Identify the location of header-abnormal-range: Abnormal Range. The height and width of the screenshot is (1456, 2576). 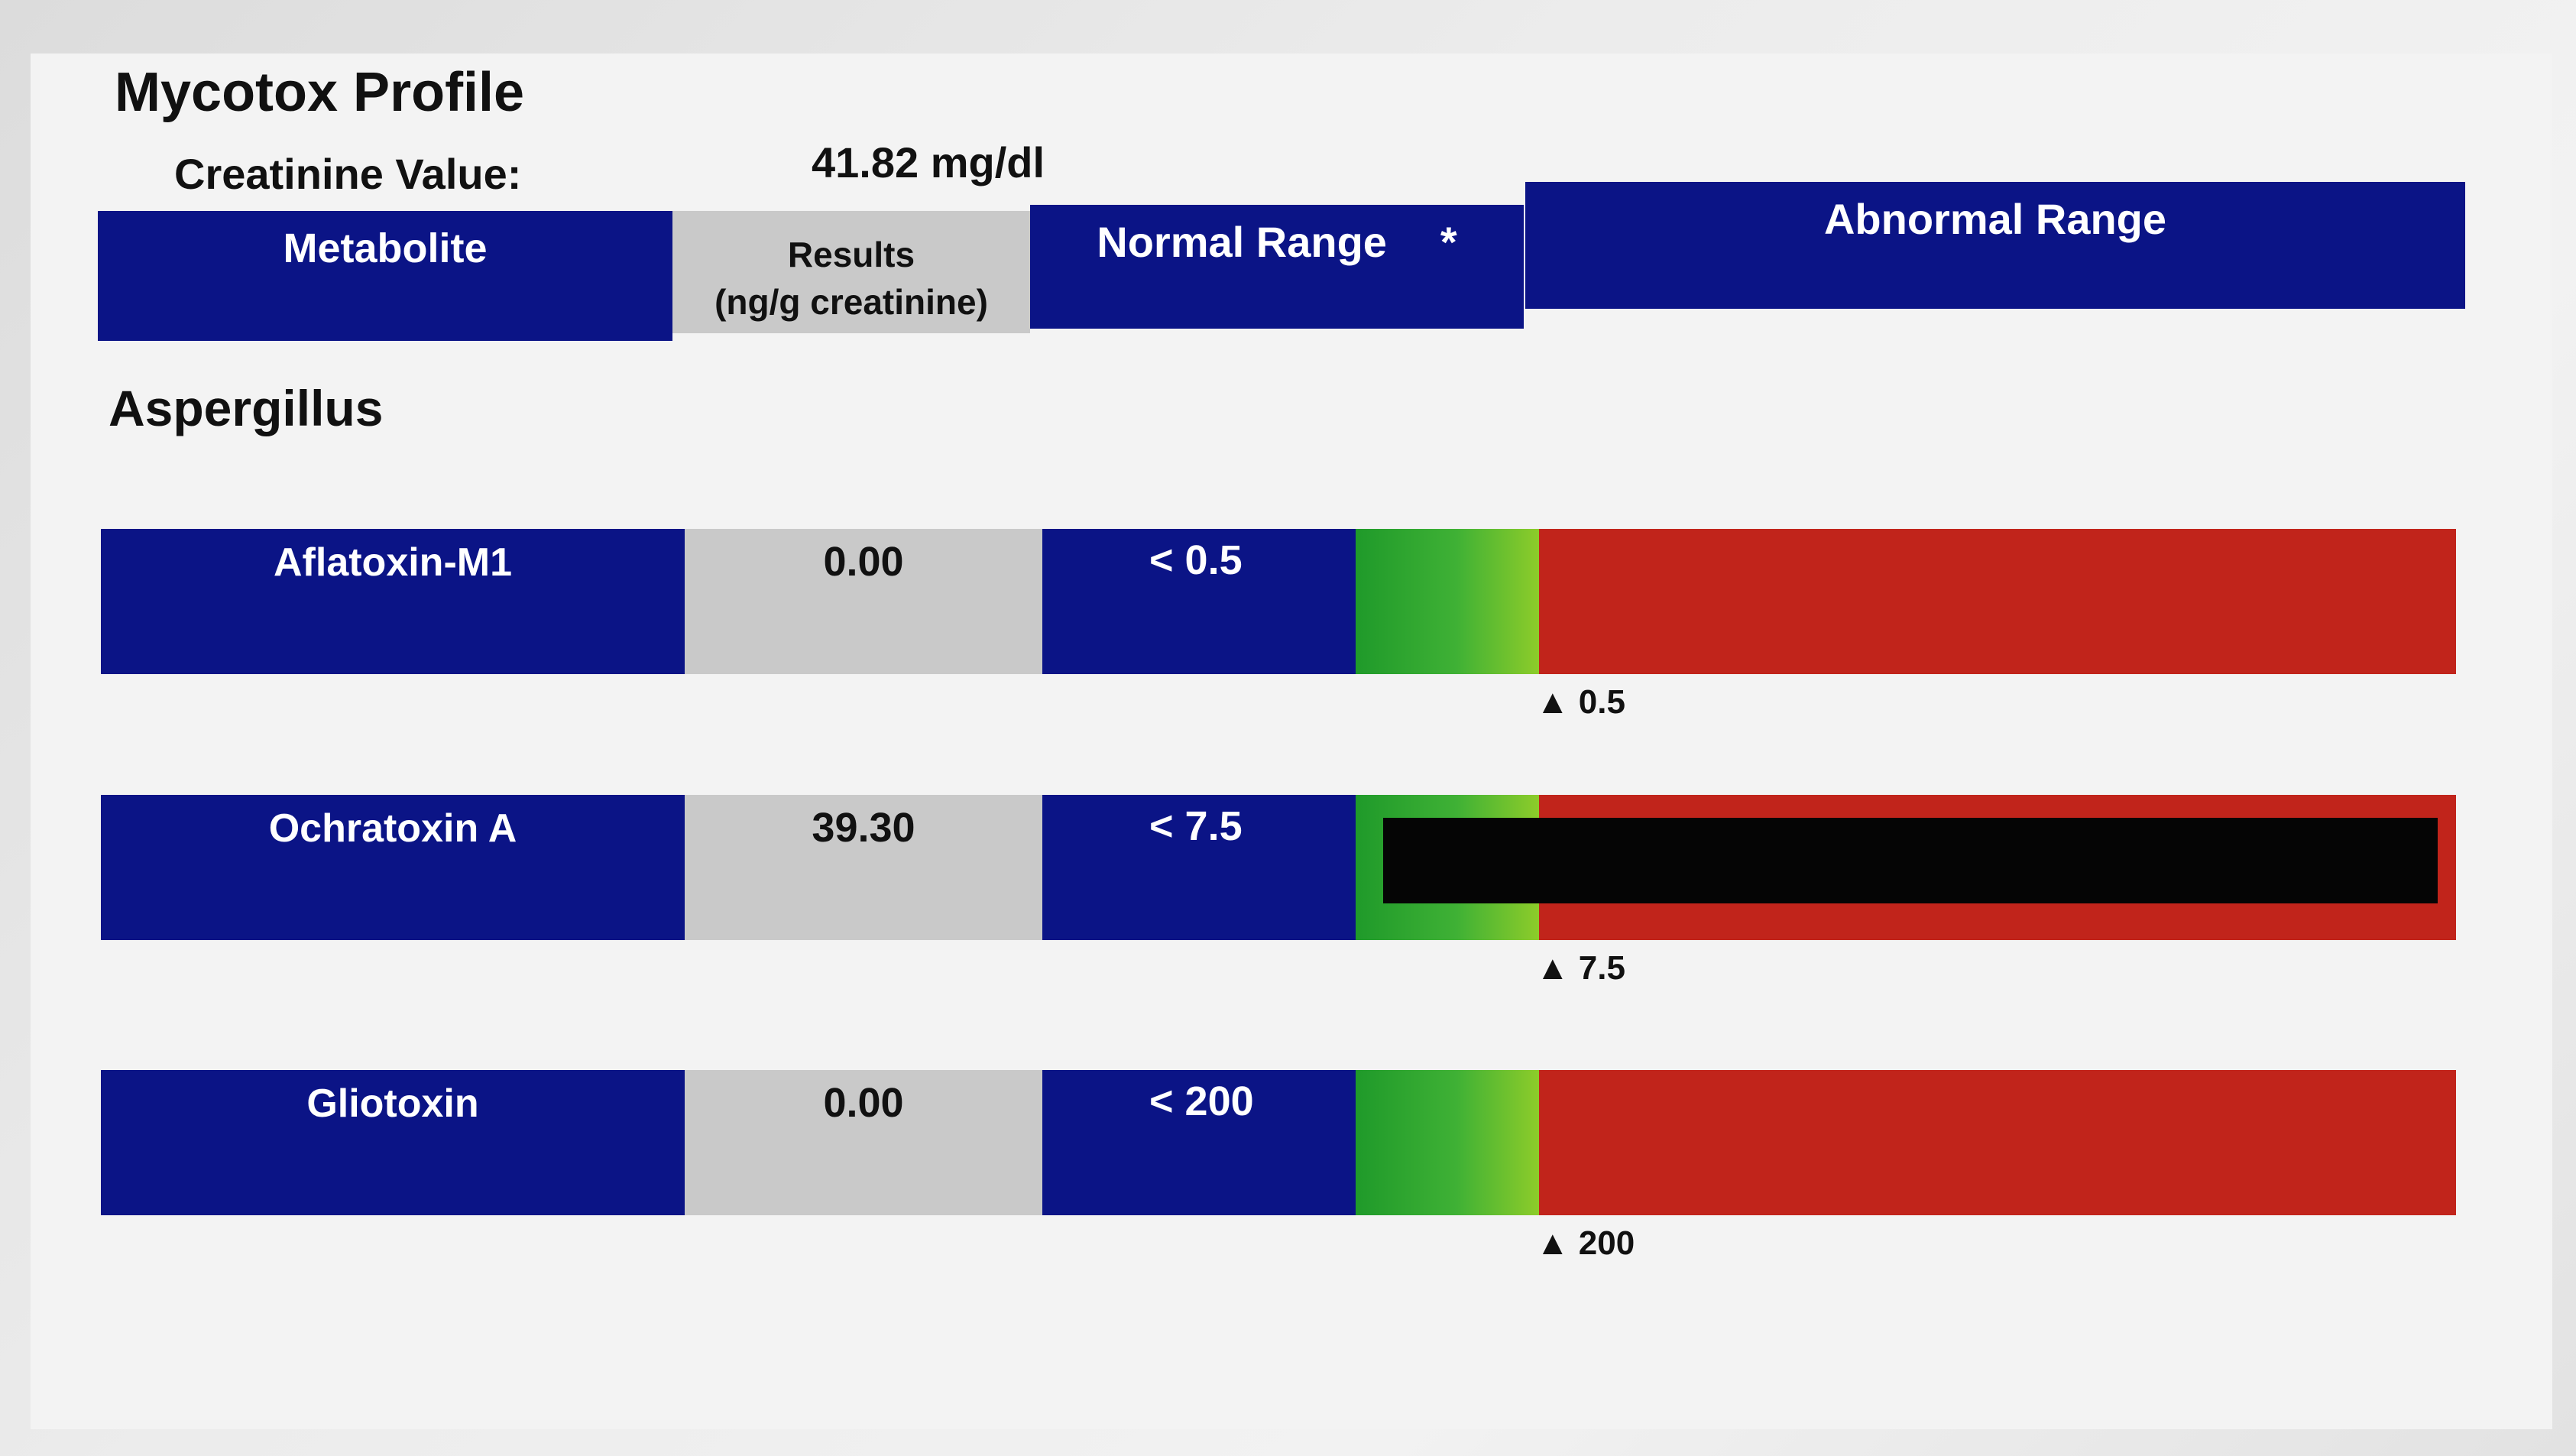
(1995, 245).